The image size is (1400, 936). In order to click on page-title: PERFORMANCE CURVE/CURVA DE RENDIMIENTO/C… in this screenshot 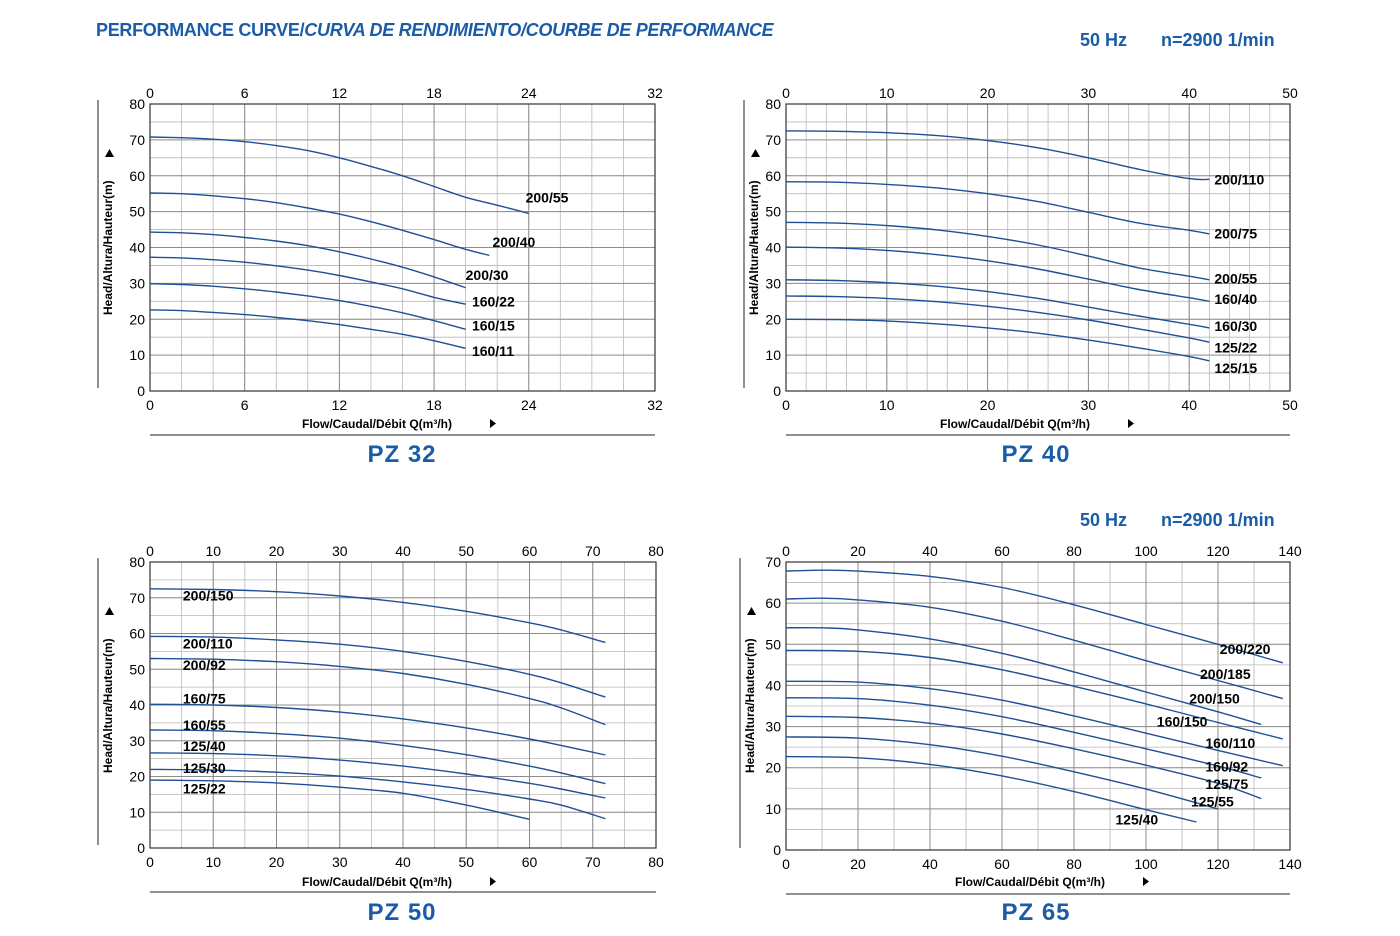, I will do `click(435, 30)`.